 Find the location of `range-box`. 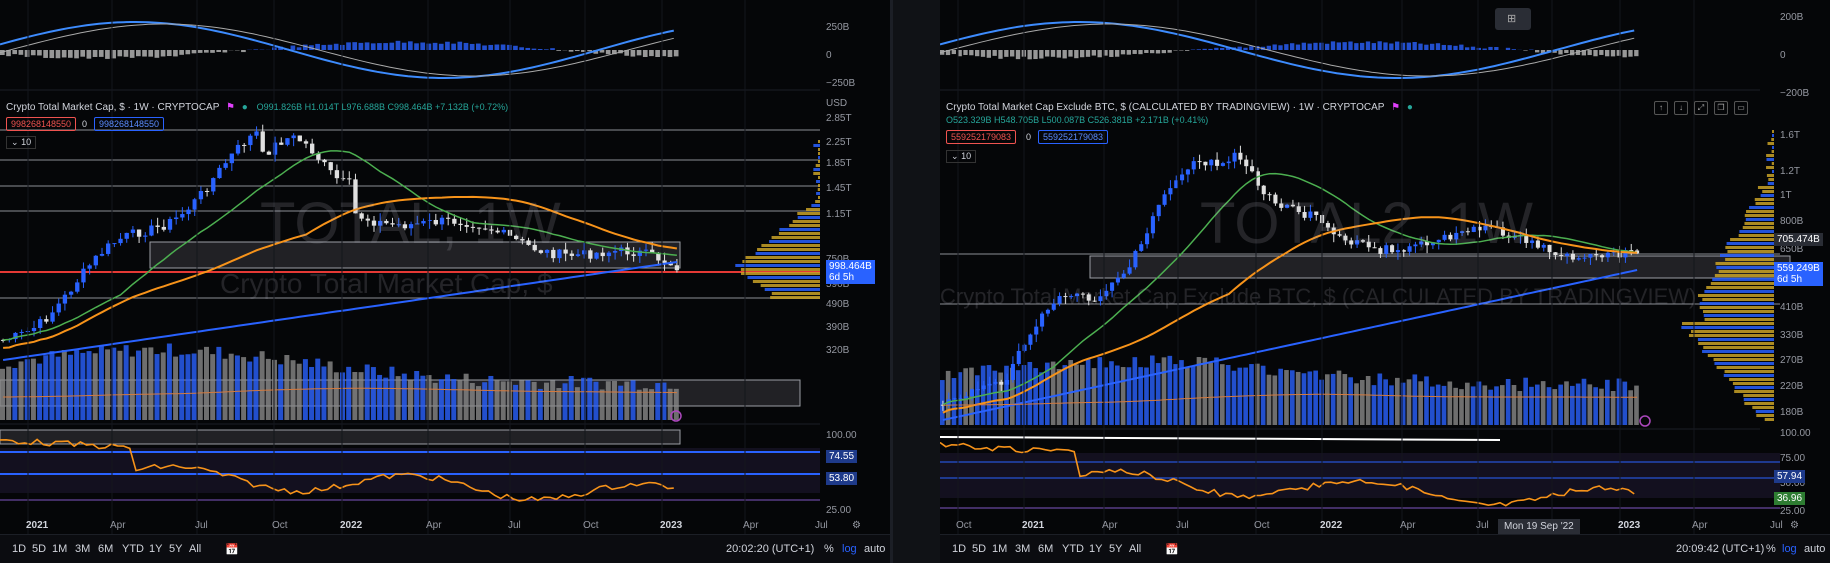

range-box is located at coordinates (340, 437).